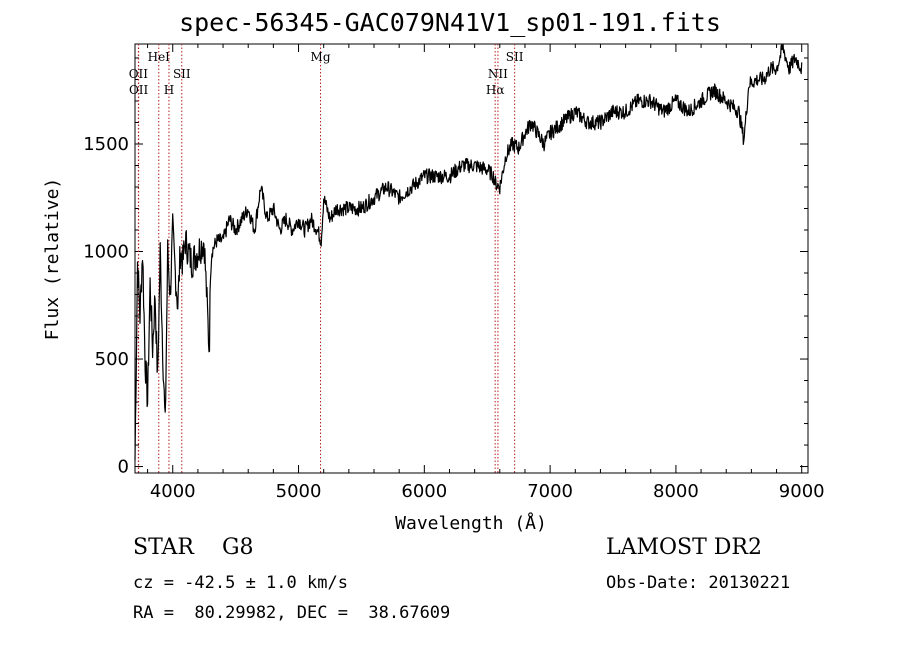 This screenshot has width=900, height=649. Describe the element at coordinates (240, 583) in the screenshot. I see `redshift-label: cz = -42.5 ± 1.0 km/s` at that location.